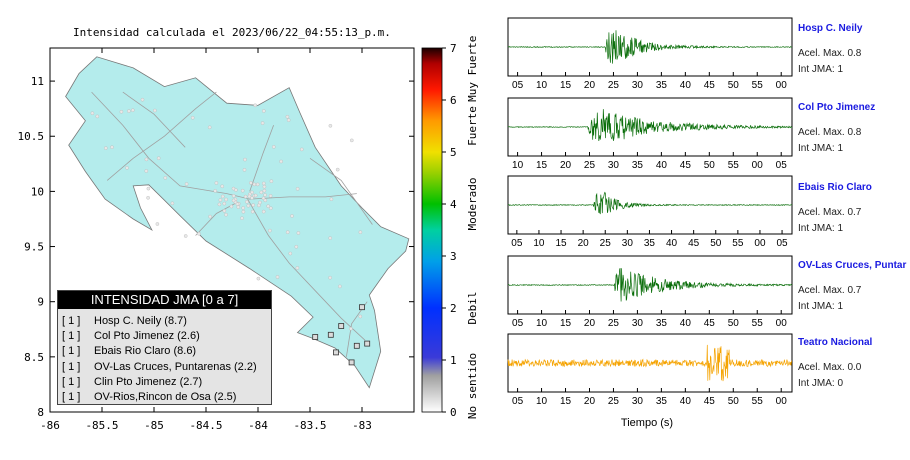  What do you see at coordinates (453, 152) in the screenshot?
I see `colorbar-tick-label: 5` at bounding box center [453, 152].